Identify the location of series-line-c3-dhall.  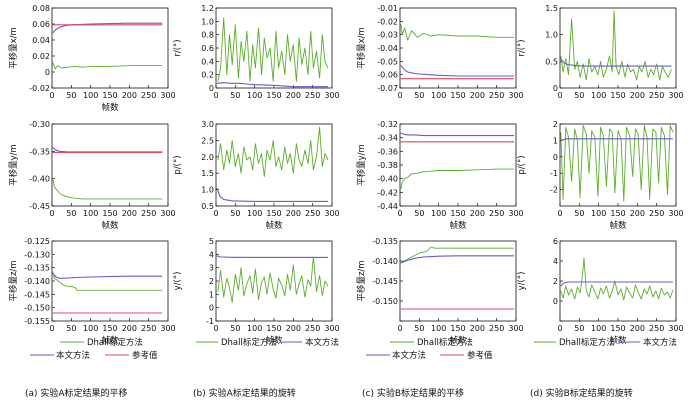
(457, 255).